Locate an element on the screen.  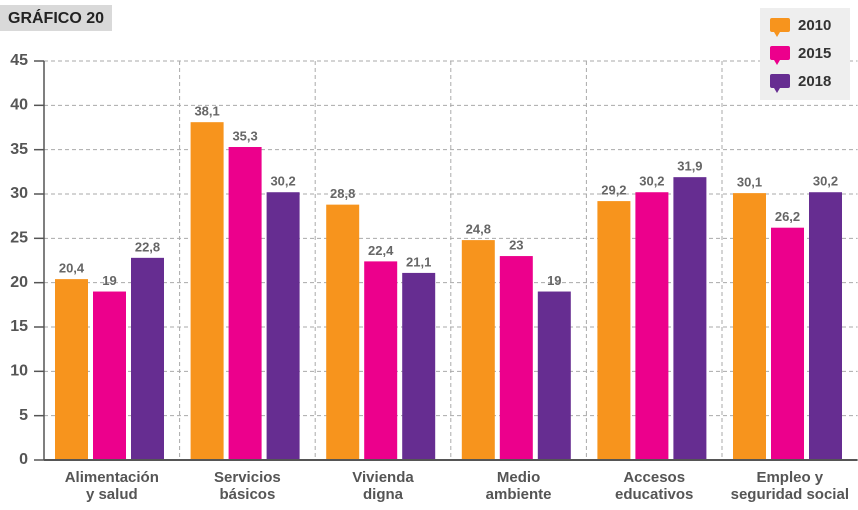
y-tick-label: 20 is located at coordinates (19, 282).